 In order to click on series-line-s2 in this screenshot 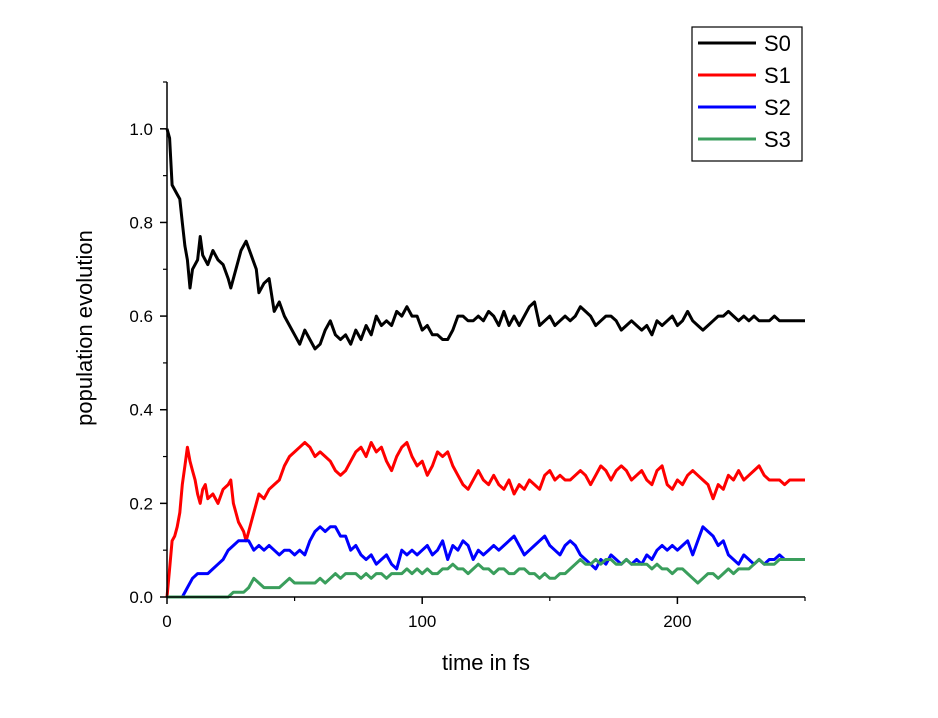, I will do `click(486, 562)`.